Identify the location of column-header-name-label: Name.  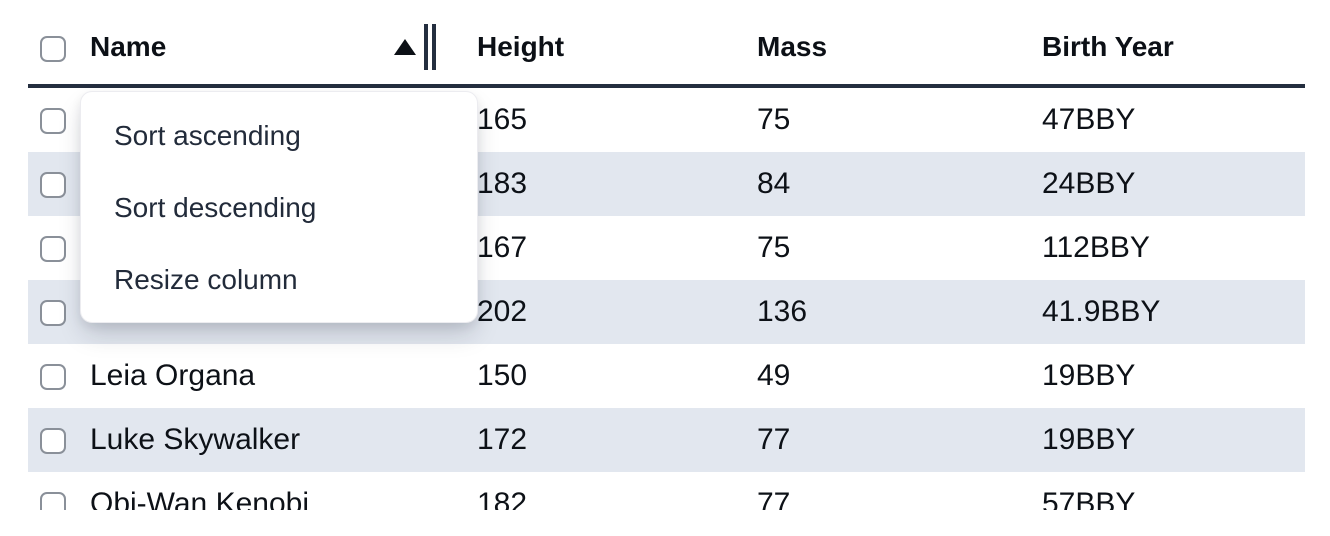
(128, 46).